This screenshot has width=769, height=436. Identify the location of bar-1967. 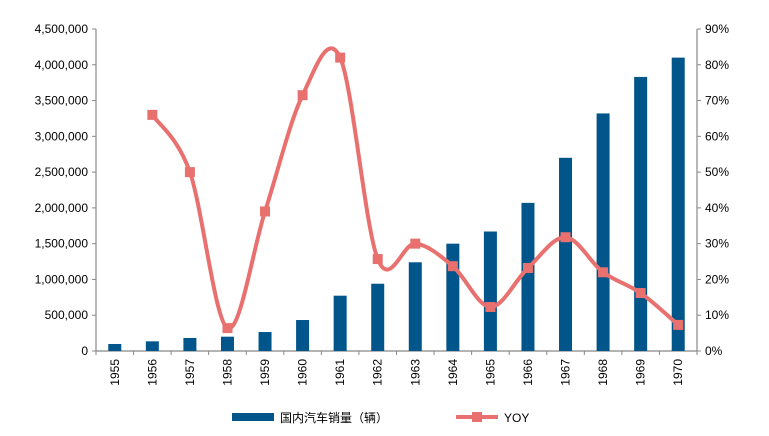
(566, 254).